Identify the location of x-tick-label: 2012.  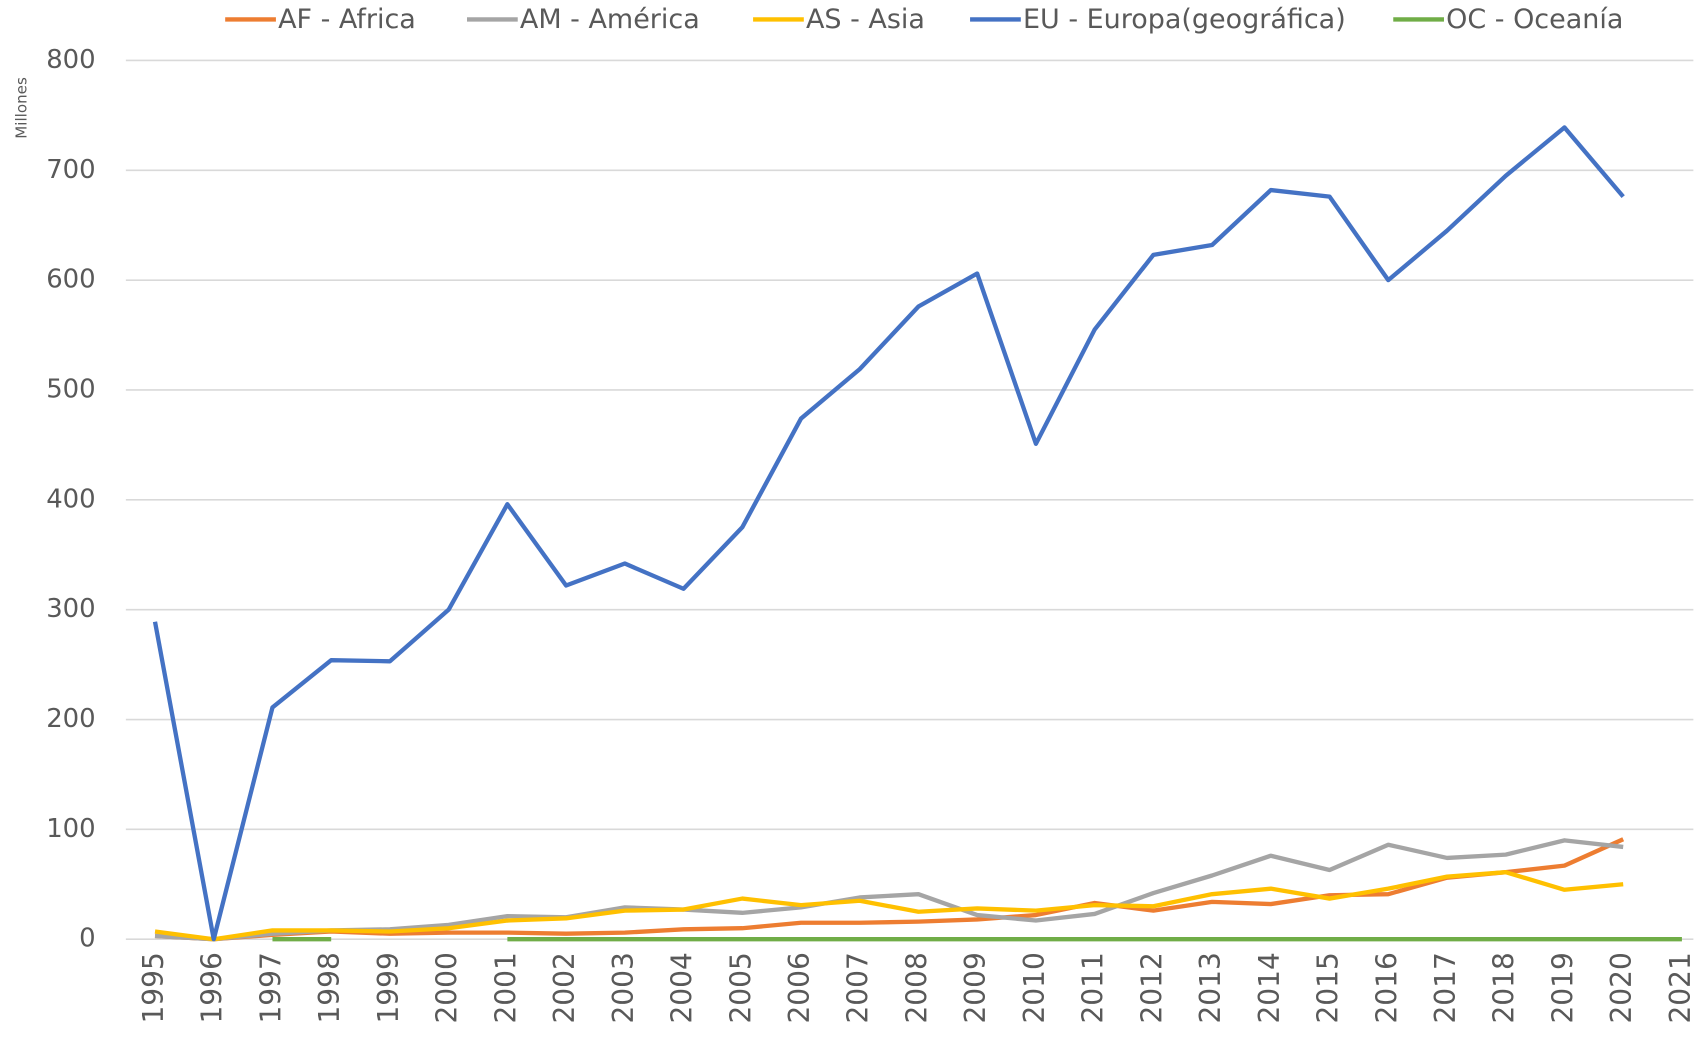
(1151, 987).